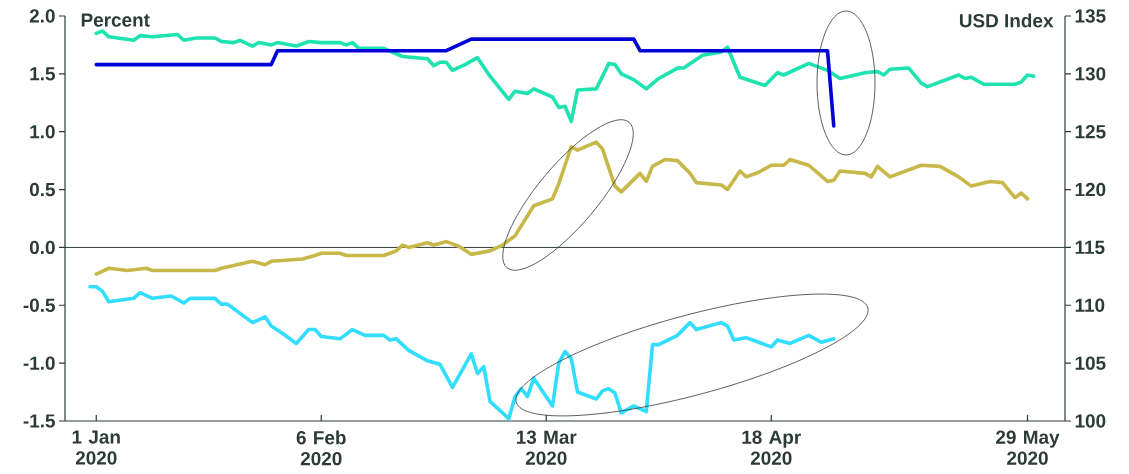  Describe the element at coordinates (42, 189) in the screenshot. I see `y-tick-label: 0.5` at that location.